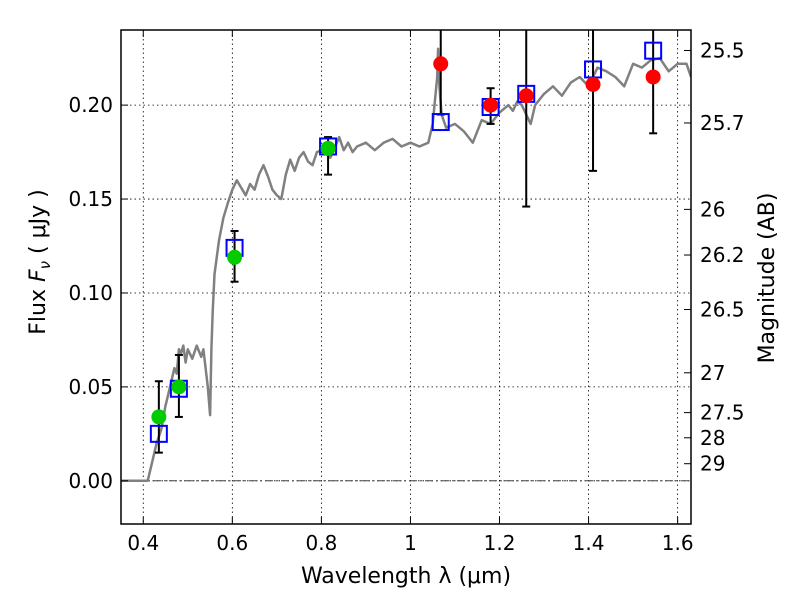  Describe the element at coordinates (678, 543) in the screenshot. I see `x-tick-label: 1.6` at that location.